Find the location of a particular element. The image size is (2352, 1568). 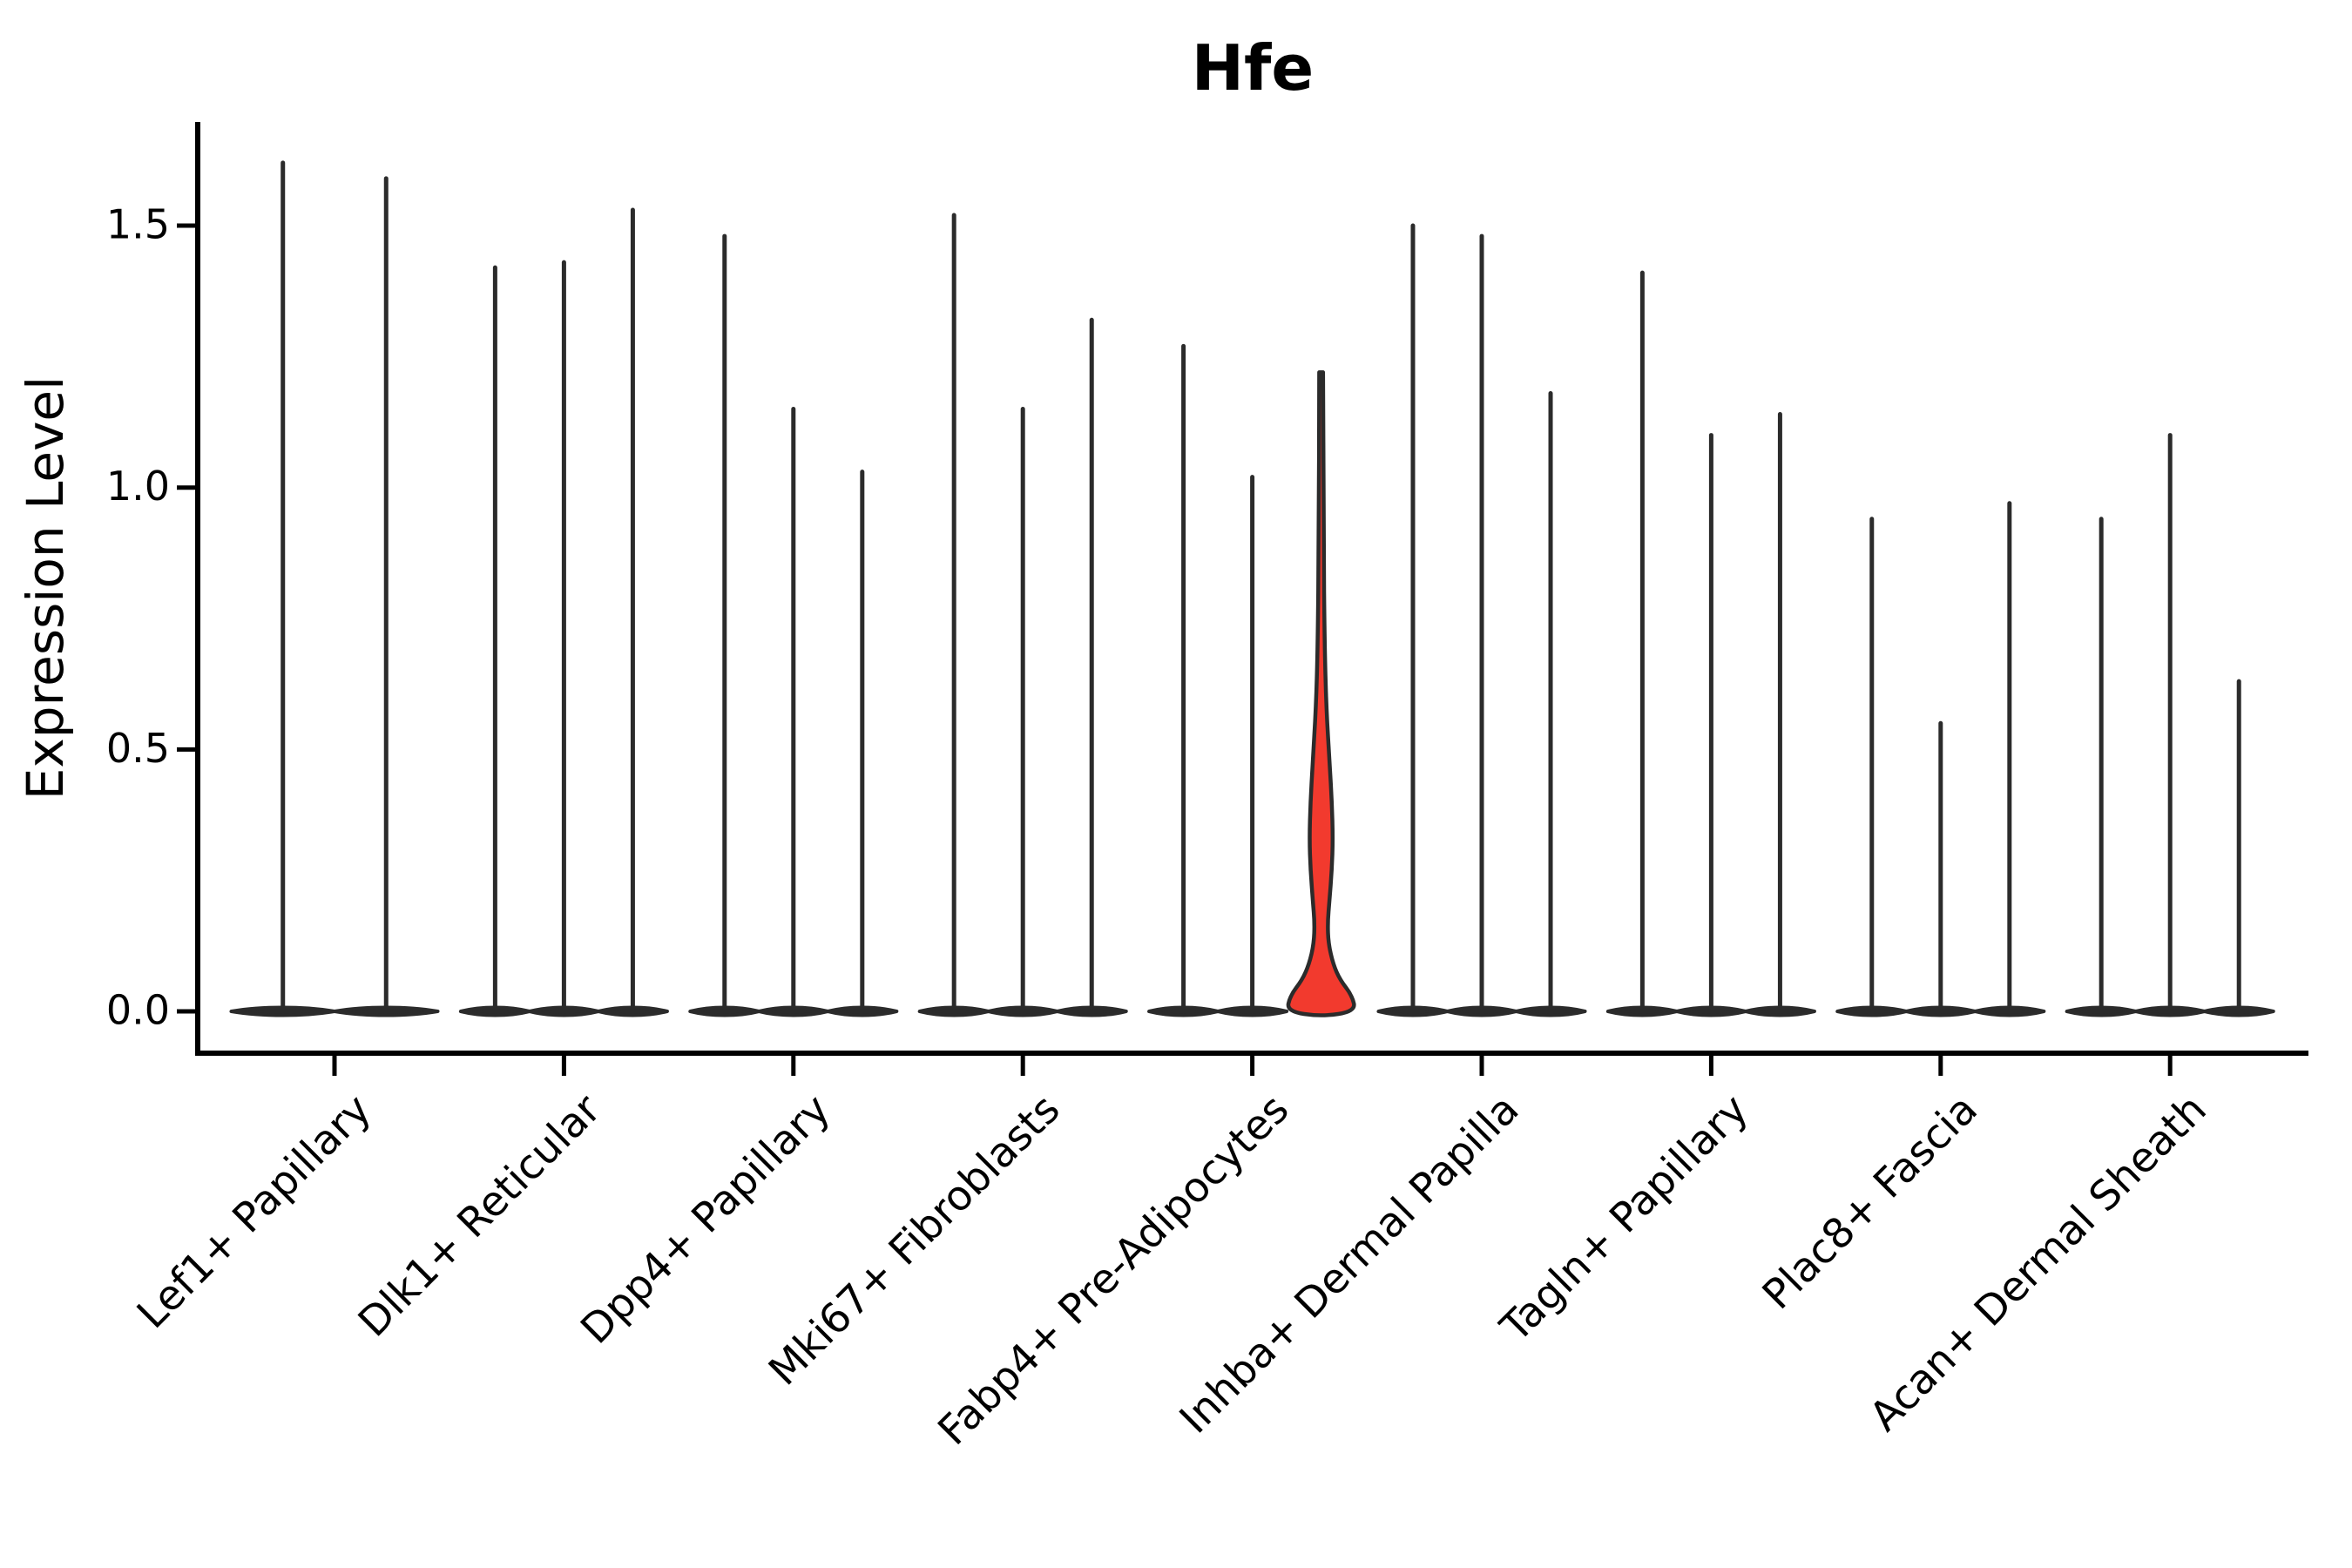

y-tick-label: 0.0 is located at coordinates (138, 1011).